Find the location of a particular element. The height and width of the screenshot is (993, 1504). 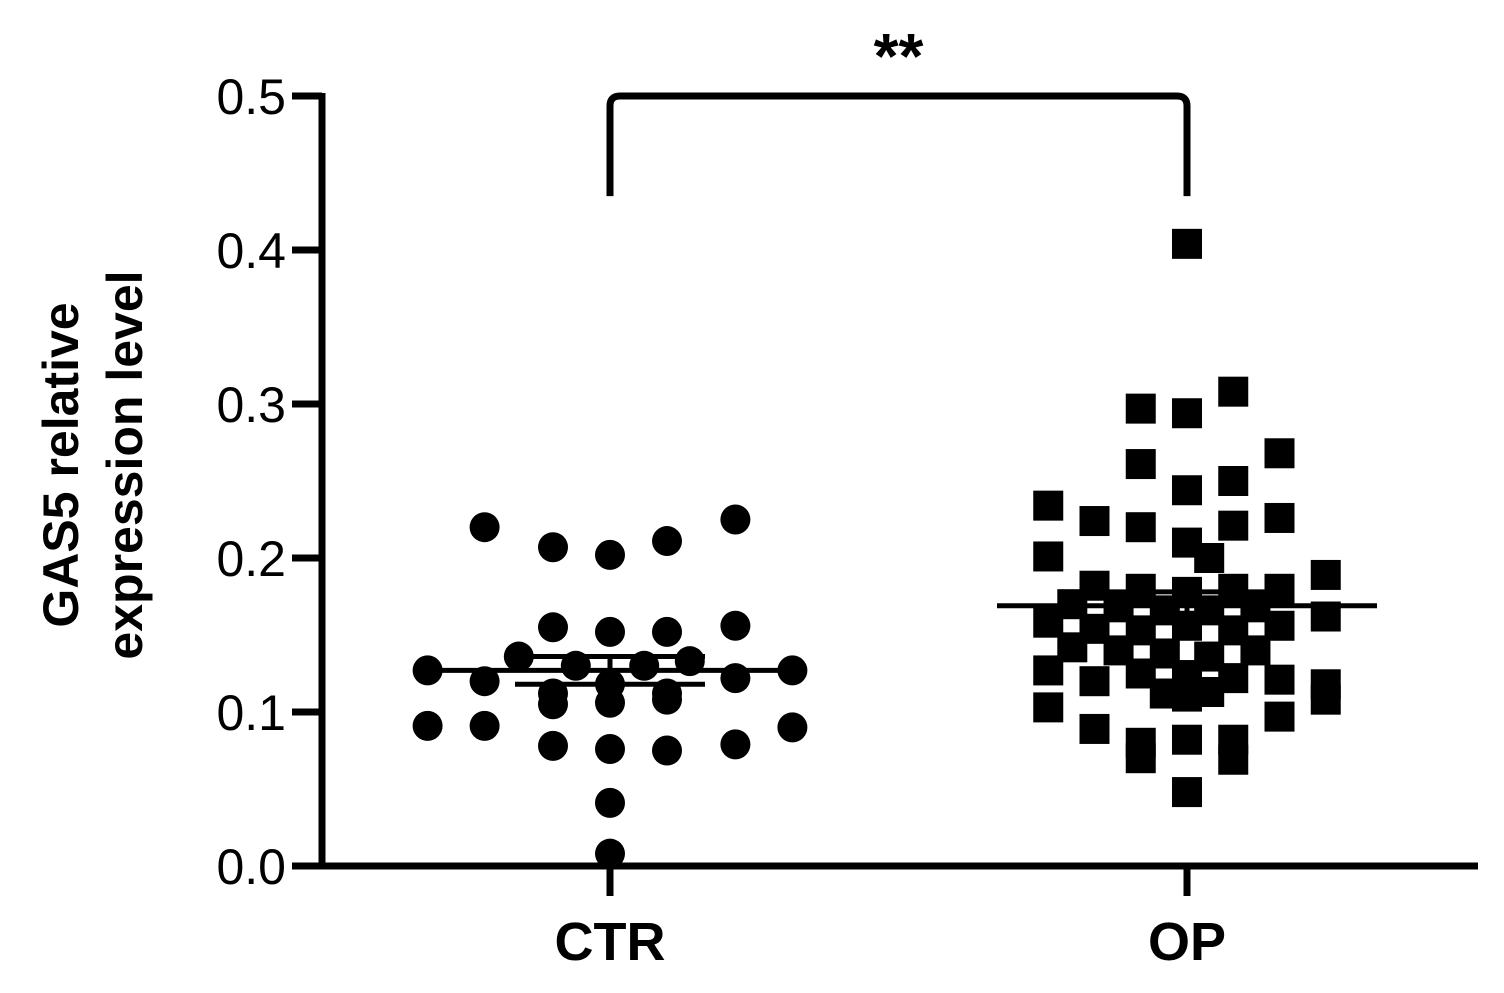

y-axis-label-line-2: expression level is located at coordinates (125, 464).